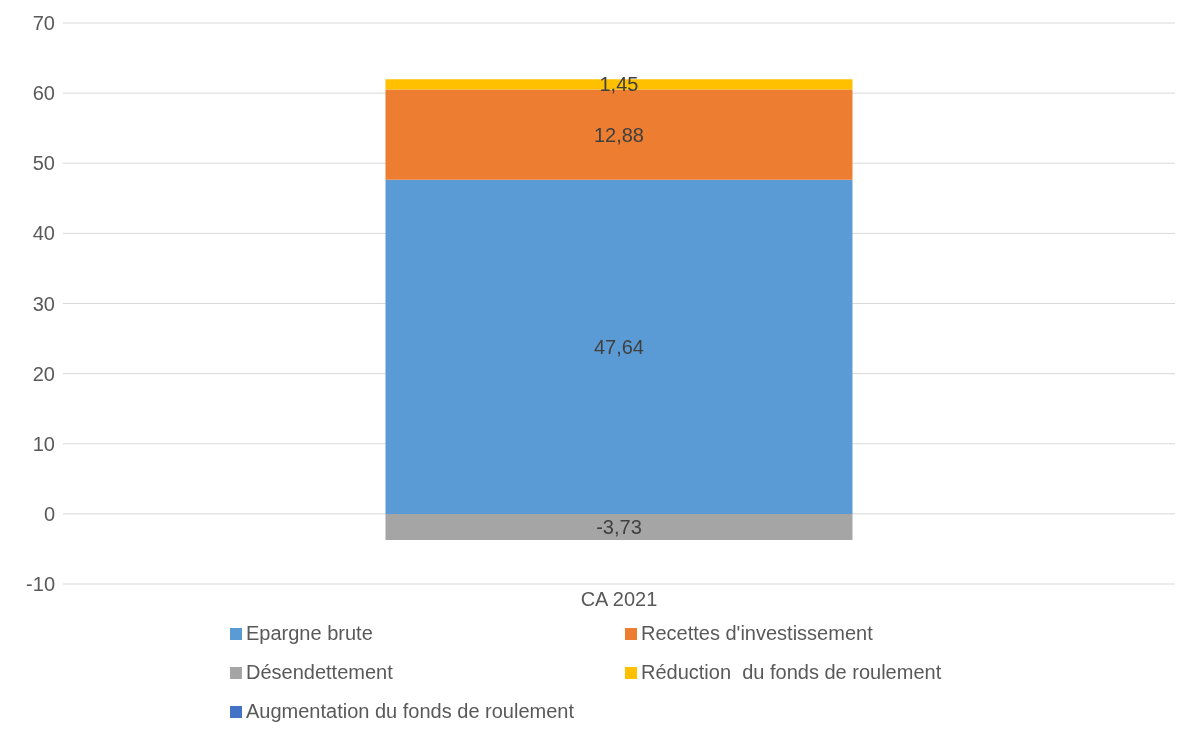 This screenshot has height=730, width=1193. I want to click on y-tick-label: 0, so click(49, 513).